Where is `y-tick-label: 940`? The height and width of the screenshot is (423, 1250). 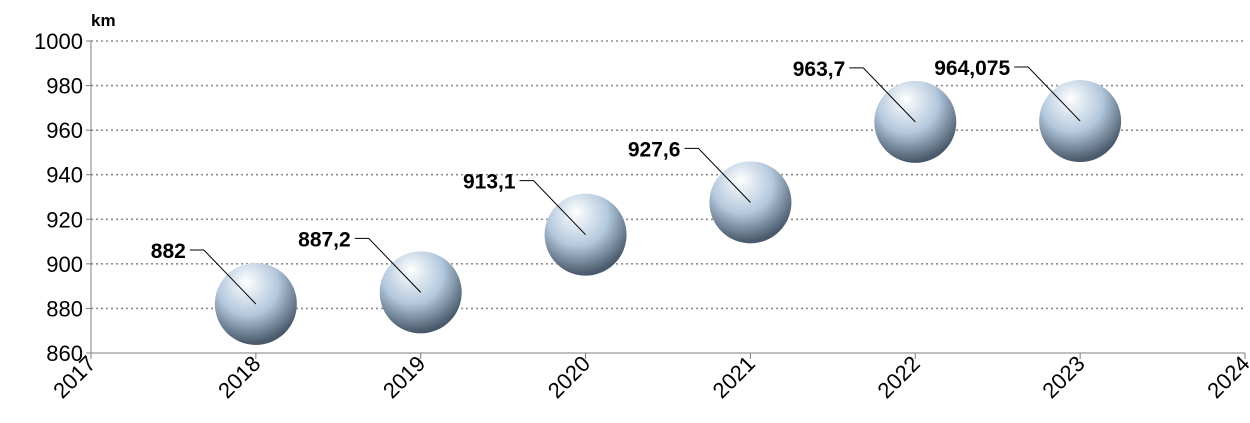 y-tick-label: 940 is located at coordinates (64, 175).